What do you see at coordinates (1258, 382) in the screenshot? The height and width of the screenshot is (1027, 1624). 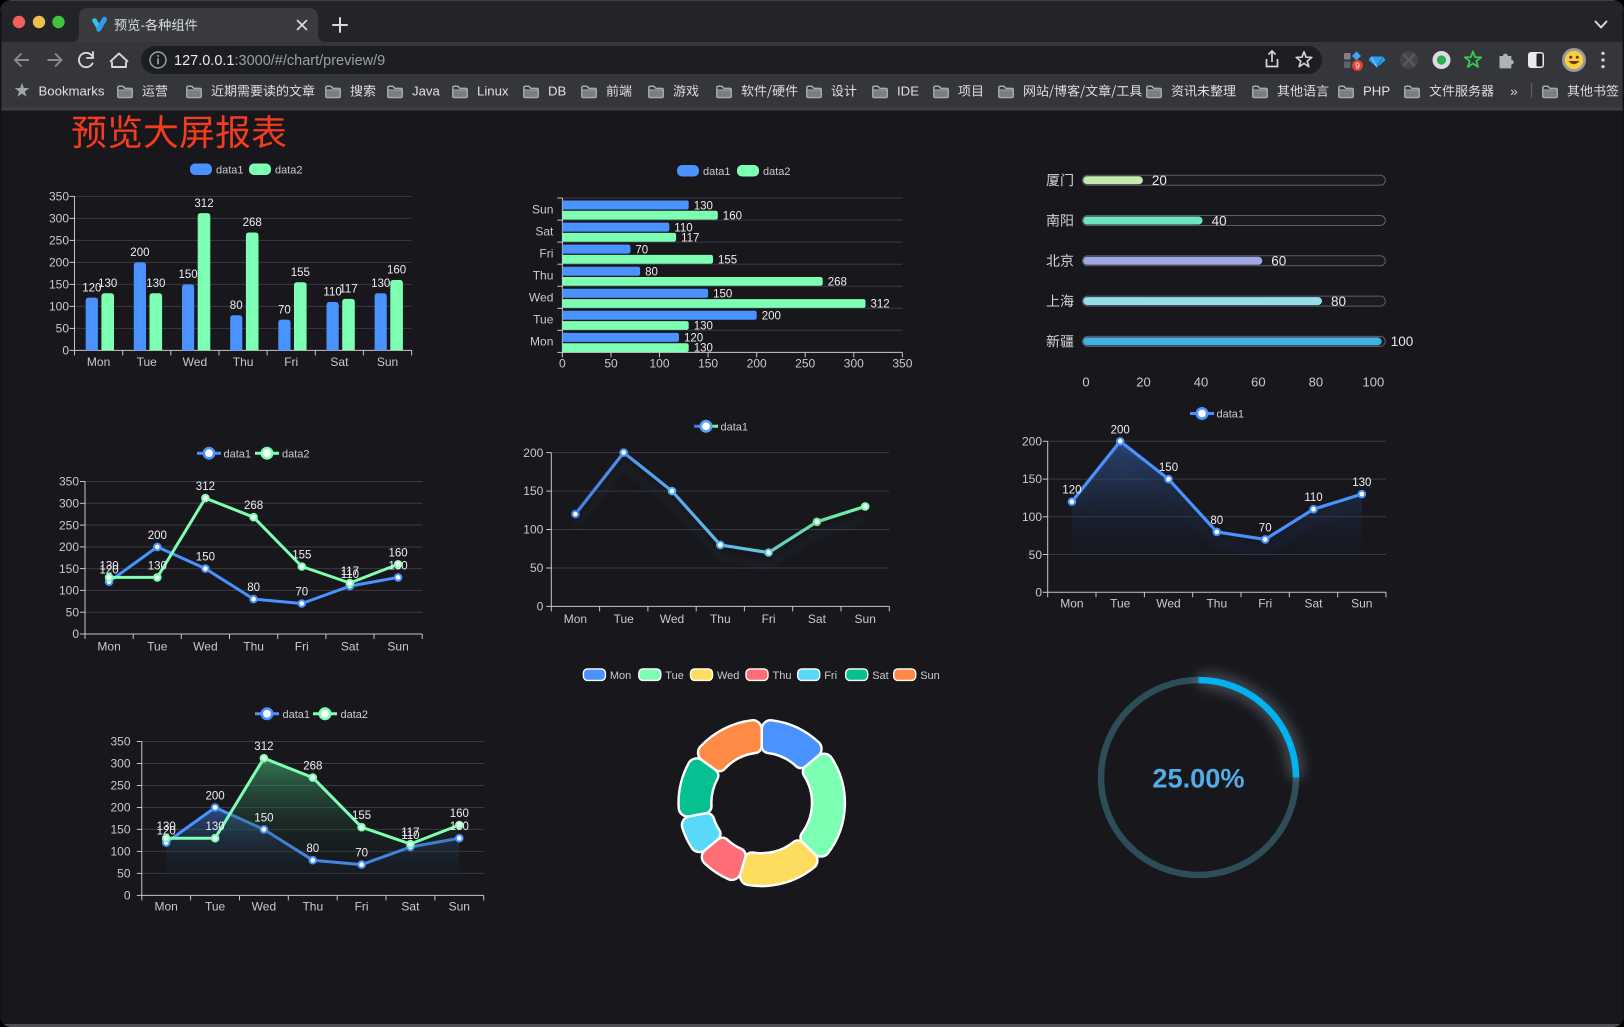 I see `svg-text: 60` at bounding box center [1258, 382].